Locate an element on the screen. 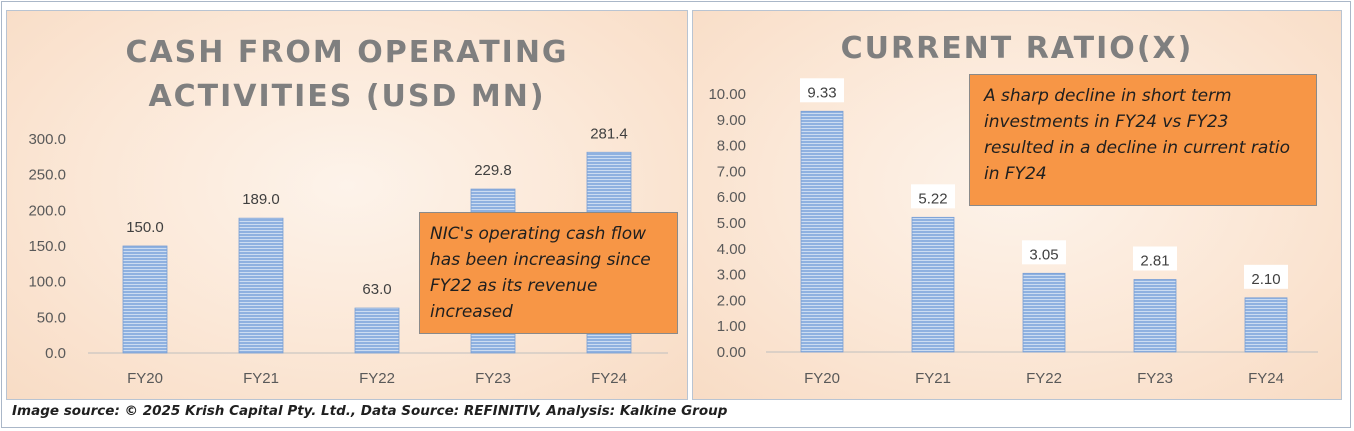 This screenshot has width=1354, height=431. current-ratio-y-tick: 3.00 is located at coordinates (731, 275).